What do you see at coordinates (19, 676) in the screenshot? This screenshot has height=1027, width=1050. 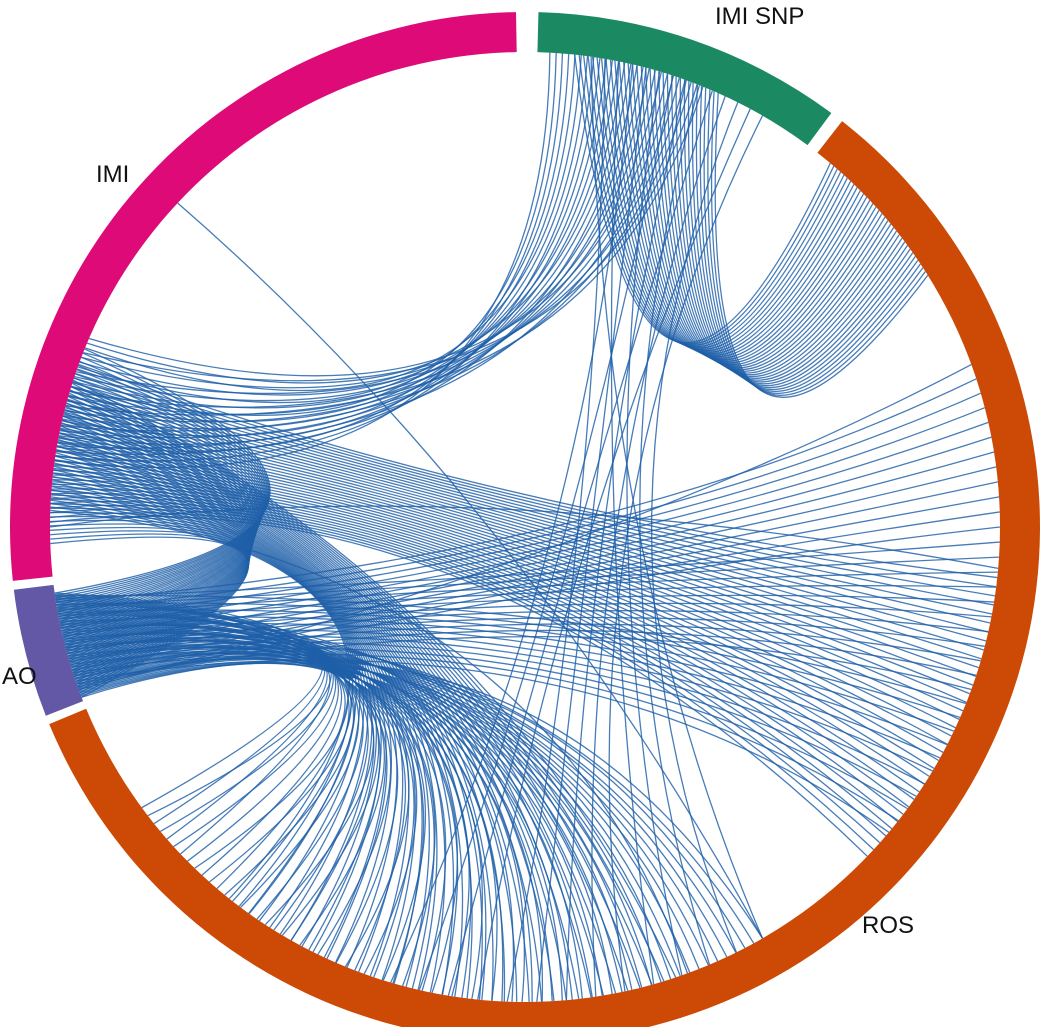 I see `label-ao: AO` at bounding box center [19, 676].